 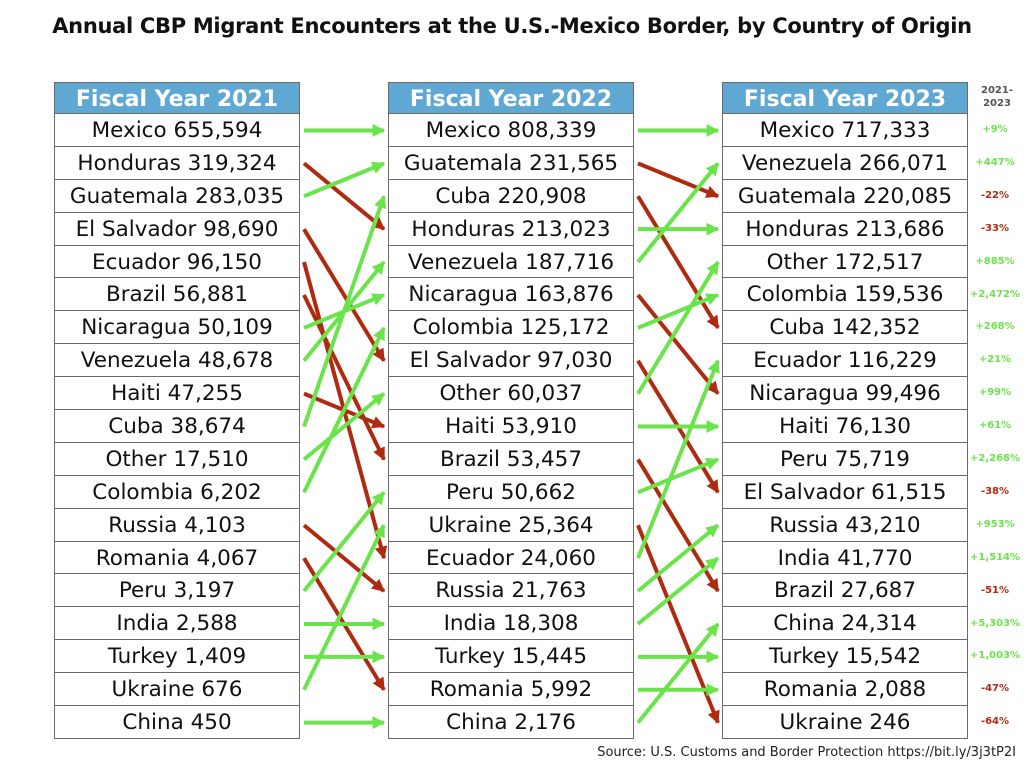 What do you see at coordinates (845, 624) in the screenshot?
I see `table-row: China 24,314` at bounding box center [845, 624].